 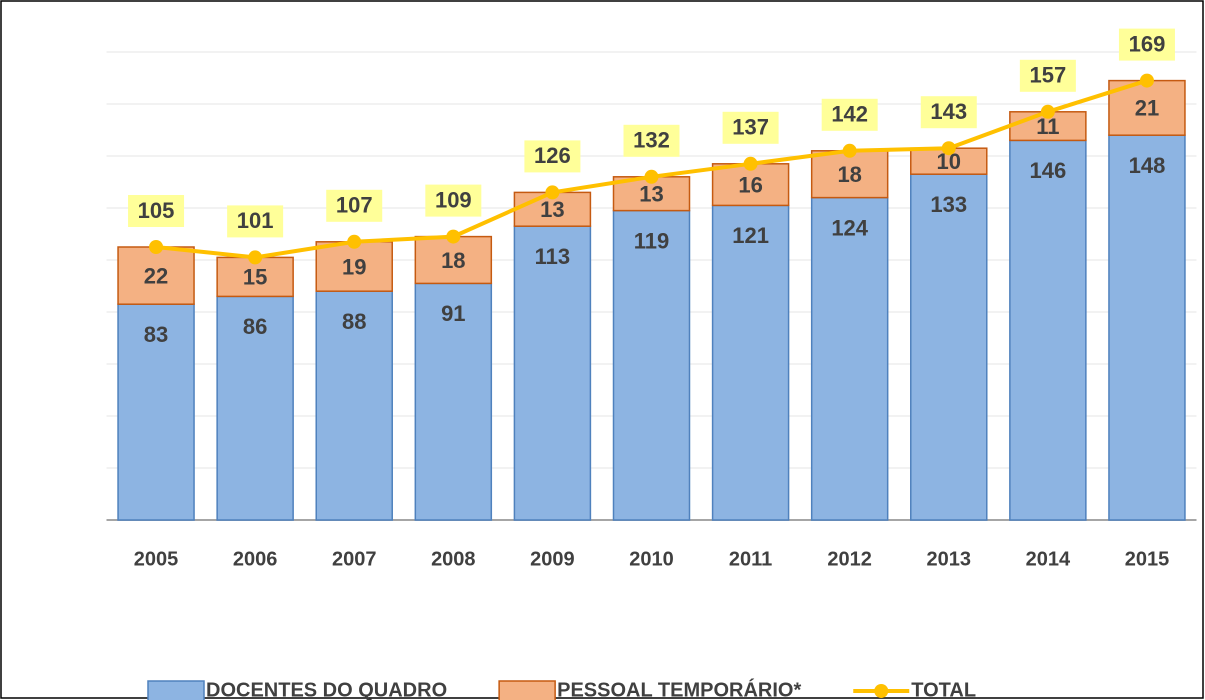 I want to click on data-label: 16, so click(x=750, y=184).